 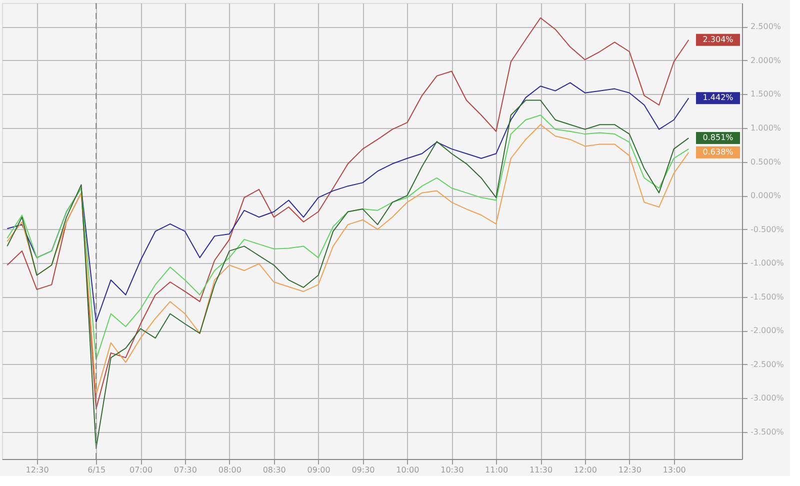 What do you see at coordinates (767, 431) in the screenshot?
I see `y-tick-label: -3.500%` at bounding box center [767, 431].